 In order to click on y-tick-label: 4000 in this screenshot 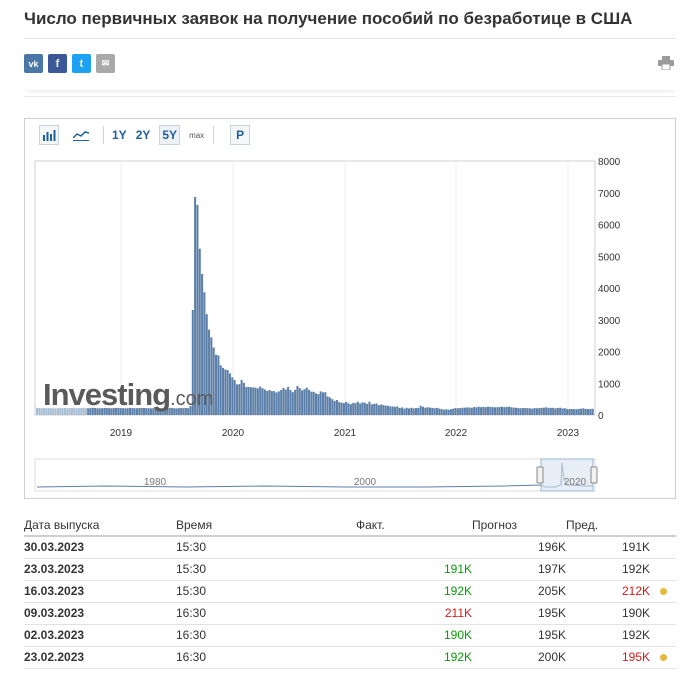, I will do `click(609, 289)`.